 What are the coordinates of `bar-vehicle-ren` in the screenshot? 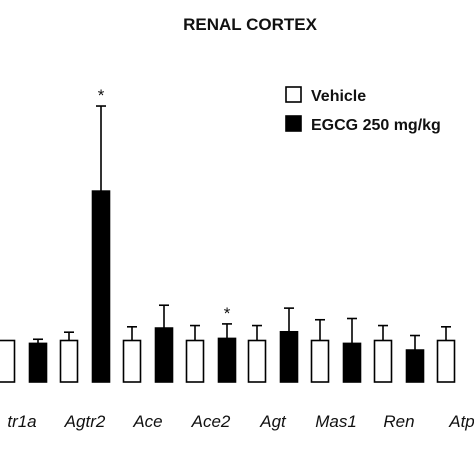 It's located at (383, 361).